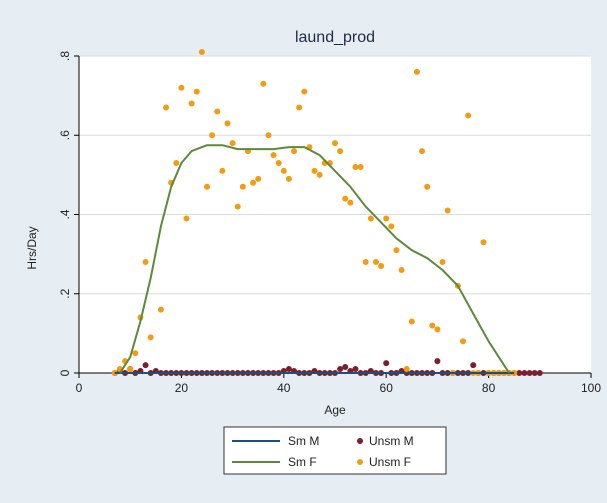  I want to click on legend-swatch-unsm_f, so click(360, 462).